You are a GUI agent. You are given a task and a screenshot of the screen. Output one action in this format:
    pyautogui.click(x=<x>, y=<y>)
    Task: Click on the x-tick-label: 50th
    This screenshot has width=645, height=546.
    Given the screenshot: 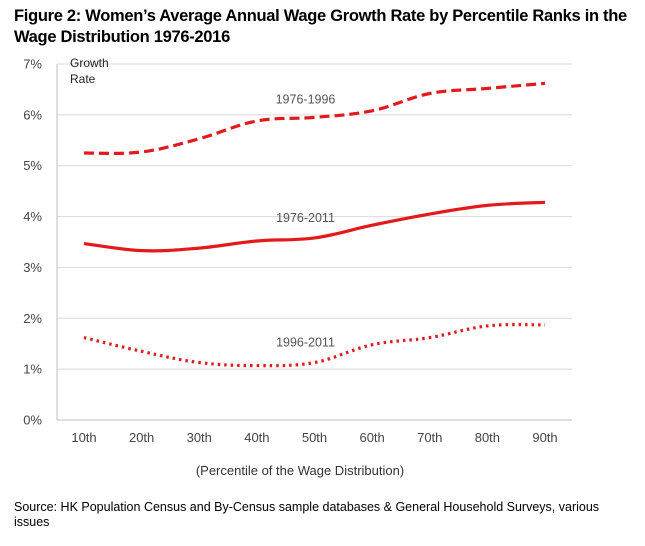 What is the action you would take?
    pyautogui.click(x=314, y=437)
    